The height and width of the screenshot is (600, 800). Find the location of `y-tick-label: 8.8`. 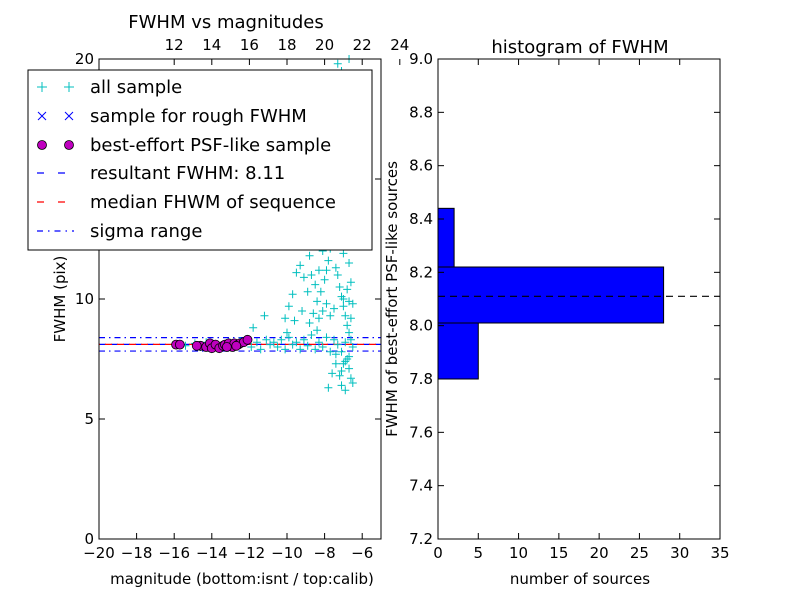

y-tick-label: 8.8 is located at coordinates (421, 112).